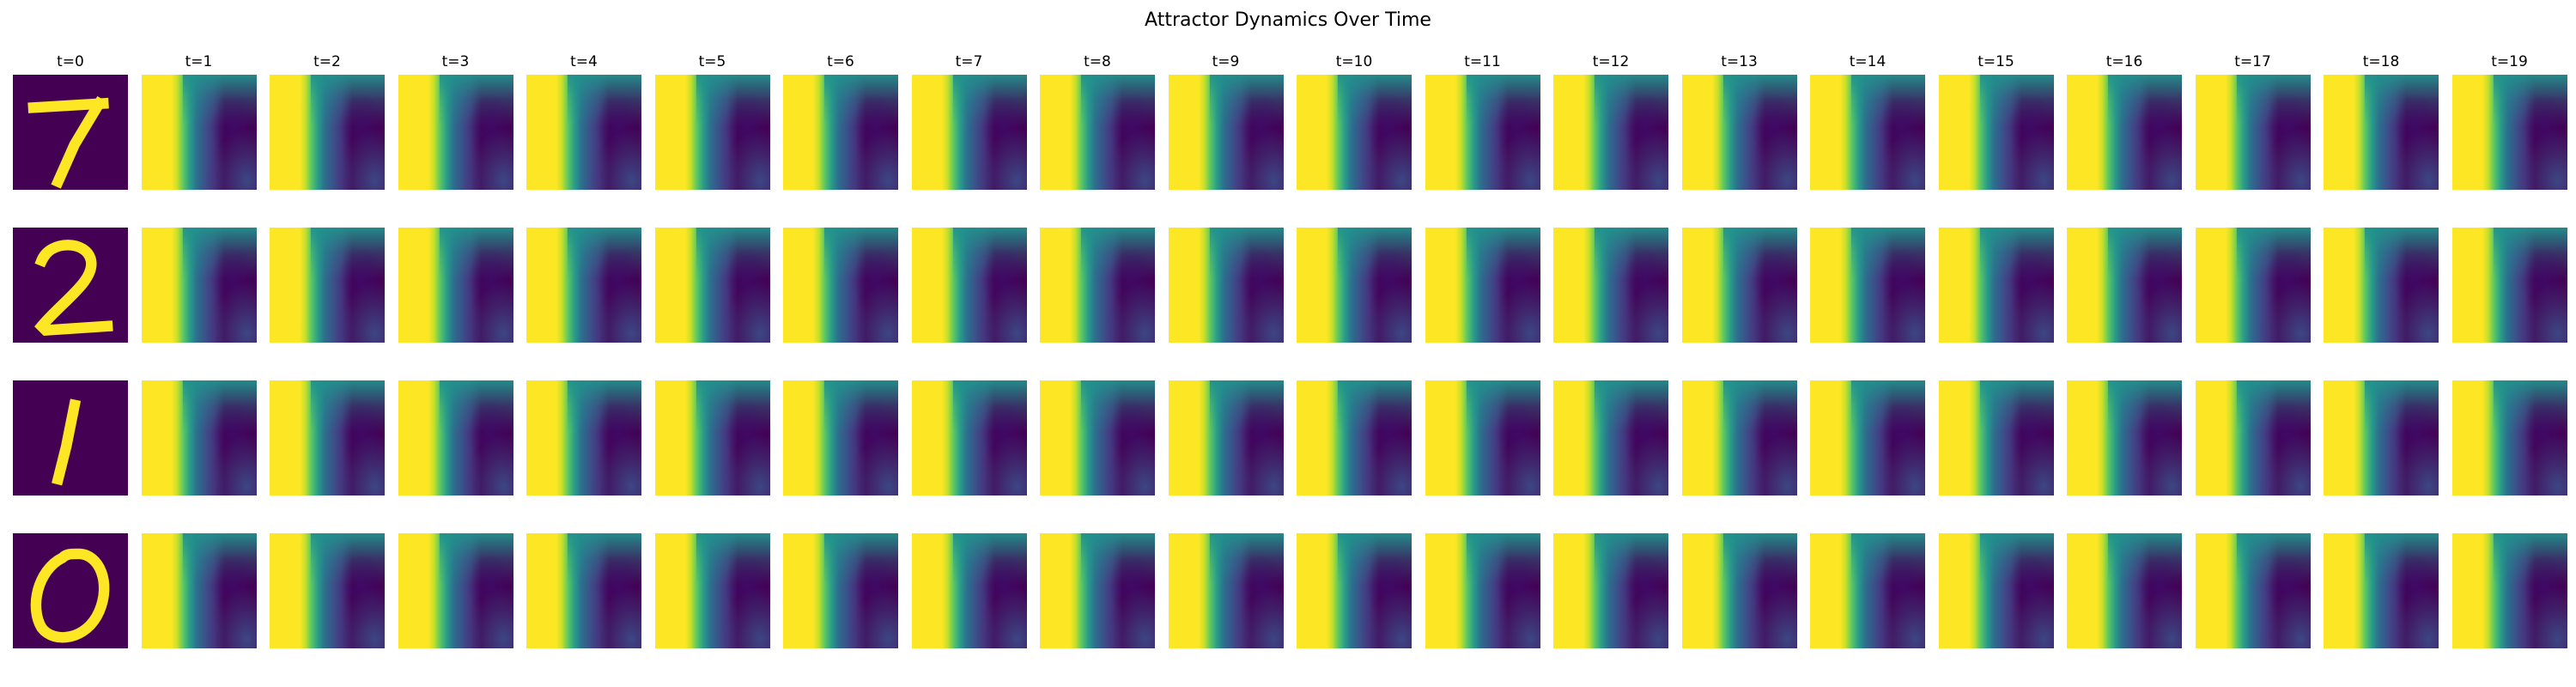 The image size is (2576, 687). Describe the element at coordinates (327, 61) in the screenshot. I see `column-label: t=2` at that location.